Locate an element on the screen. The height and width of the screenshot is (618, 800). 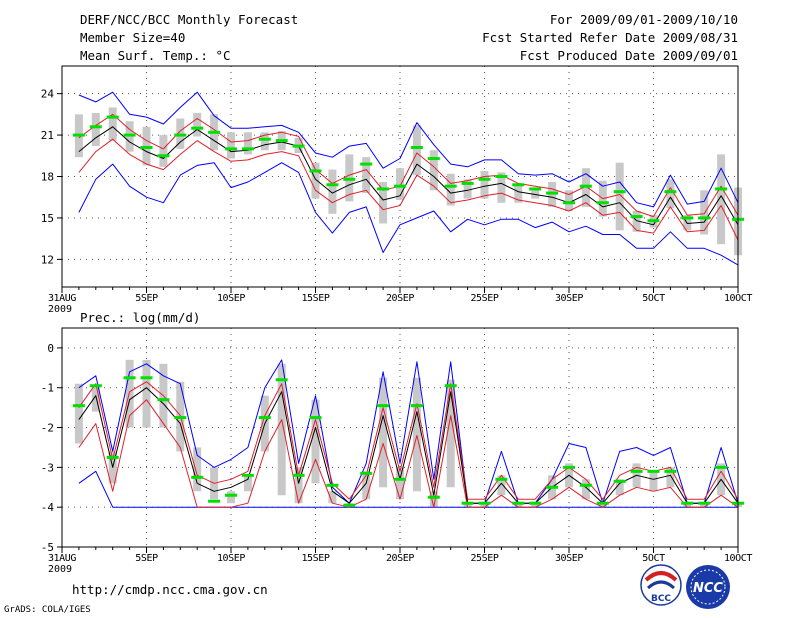
prec-ytick-label: -5 is located at coordinates (47, 547).